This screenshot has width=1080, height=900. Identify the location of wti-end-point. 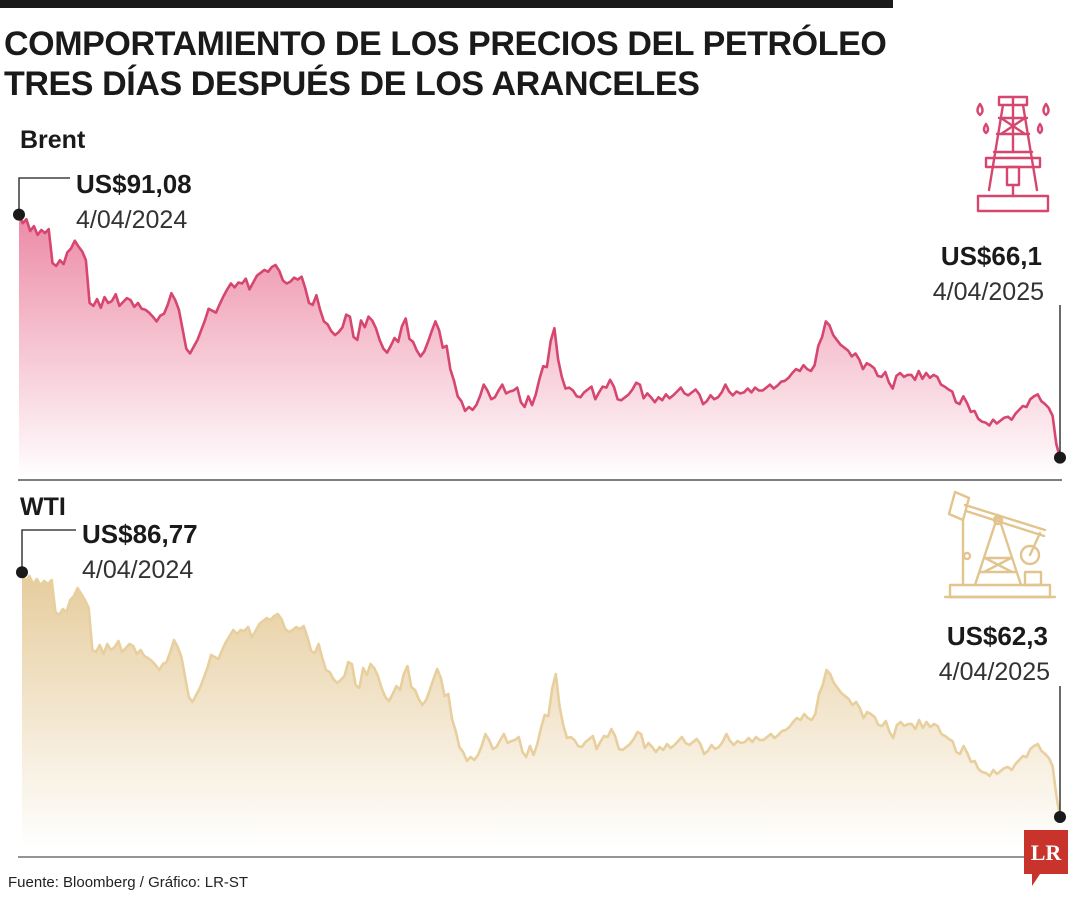
(1060, 817).